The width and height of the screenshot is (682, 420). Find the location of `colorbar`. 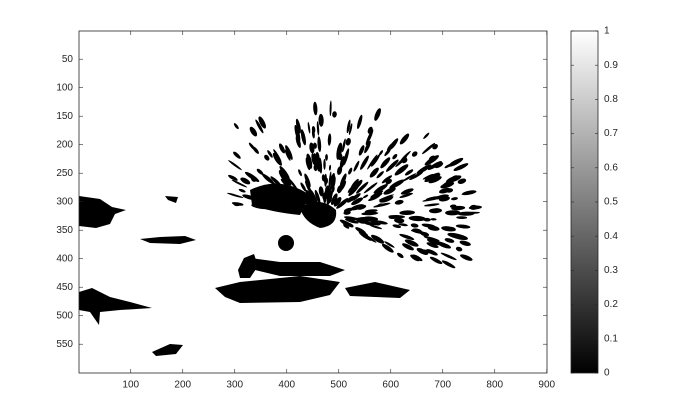

colorbar is located at coordinates (584, 202).